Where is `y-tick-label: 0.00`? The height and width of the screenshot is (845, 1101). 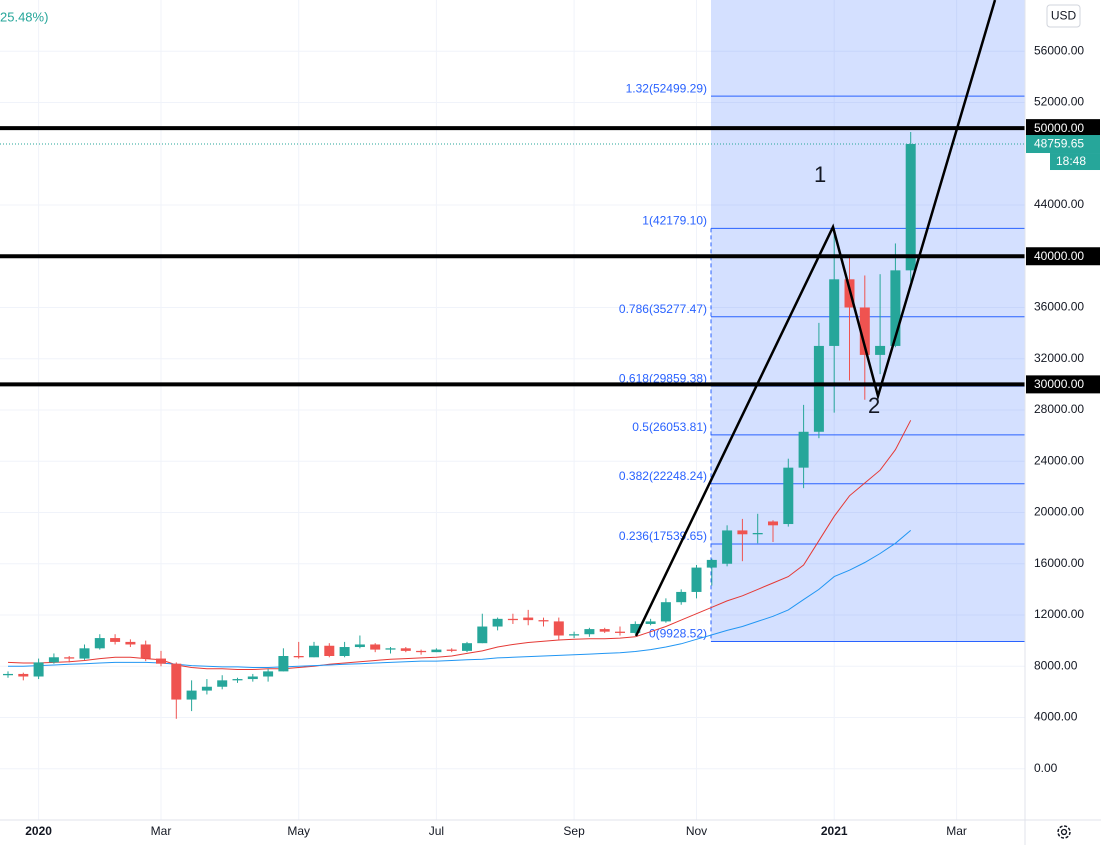
y-tick-label: 0.00 is located at coordinates (1046, 768).